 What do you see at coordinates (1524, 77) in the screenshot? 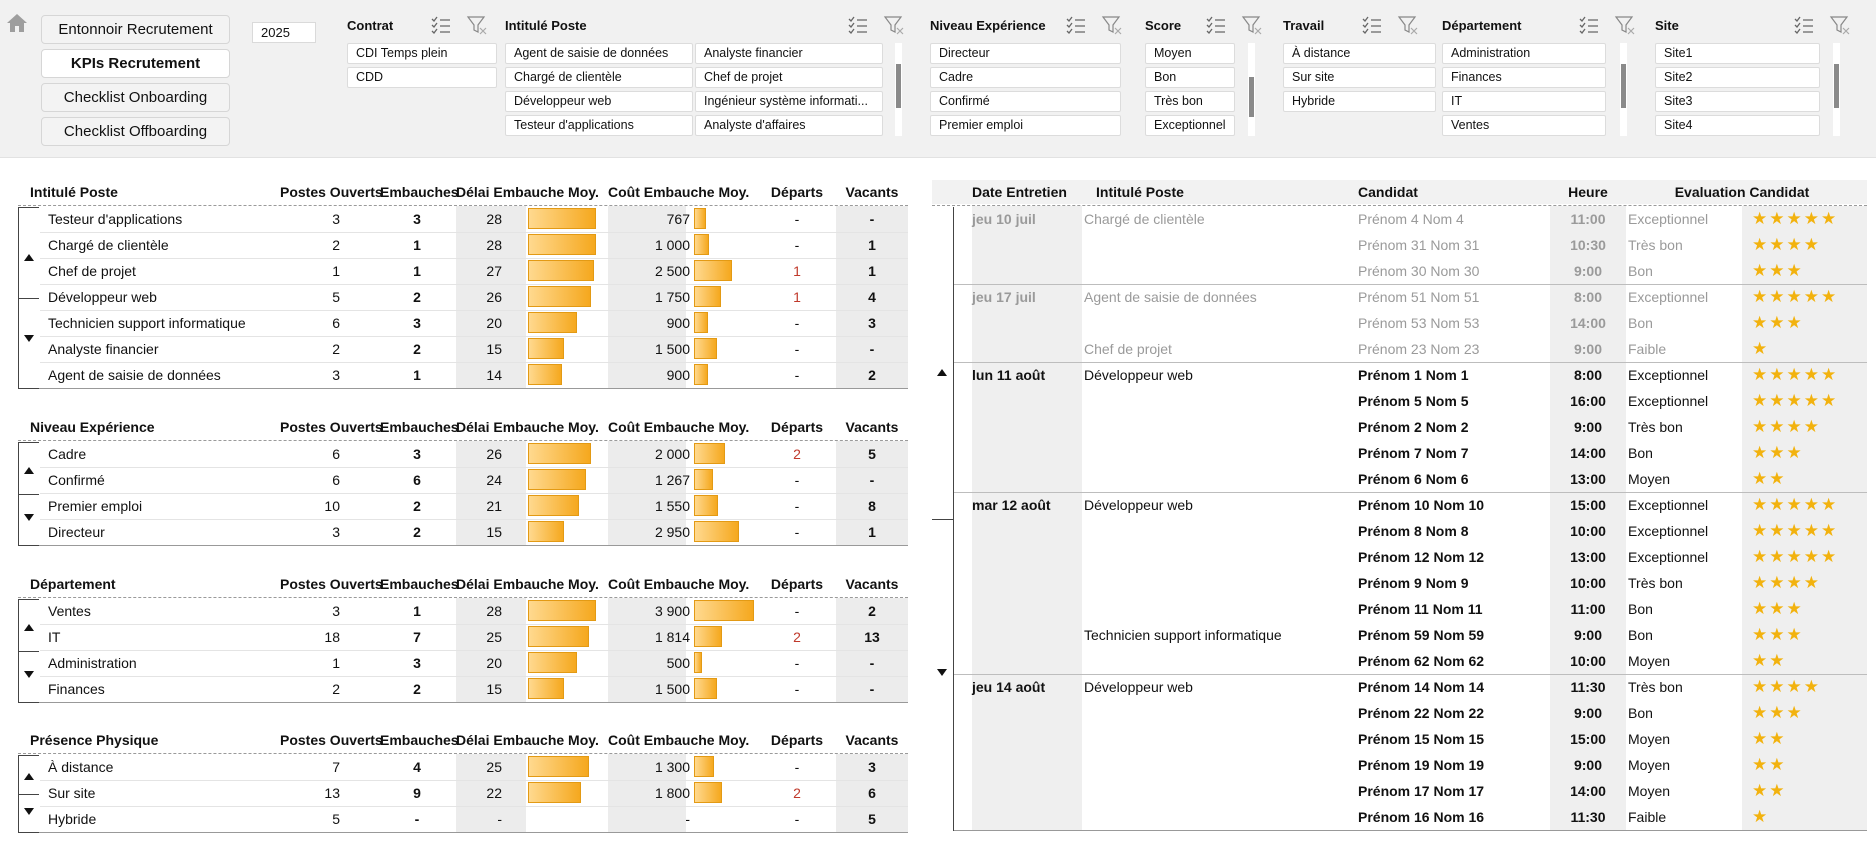
I see `slicer-item-departement: Finances` at bounding box center [1524, 77].